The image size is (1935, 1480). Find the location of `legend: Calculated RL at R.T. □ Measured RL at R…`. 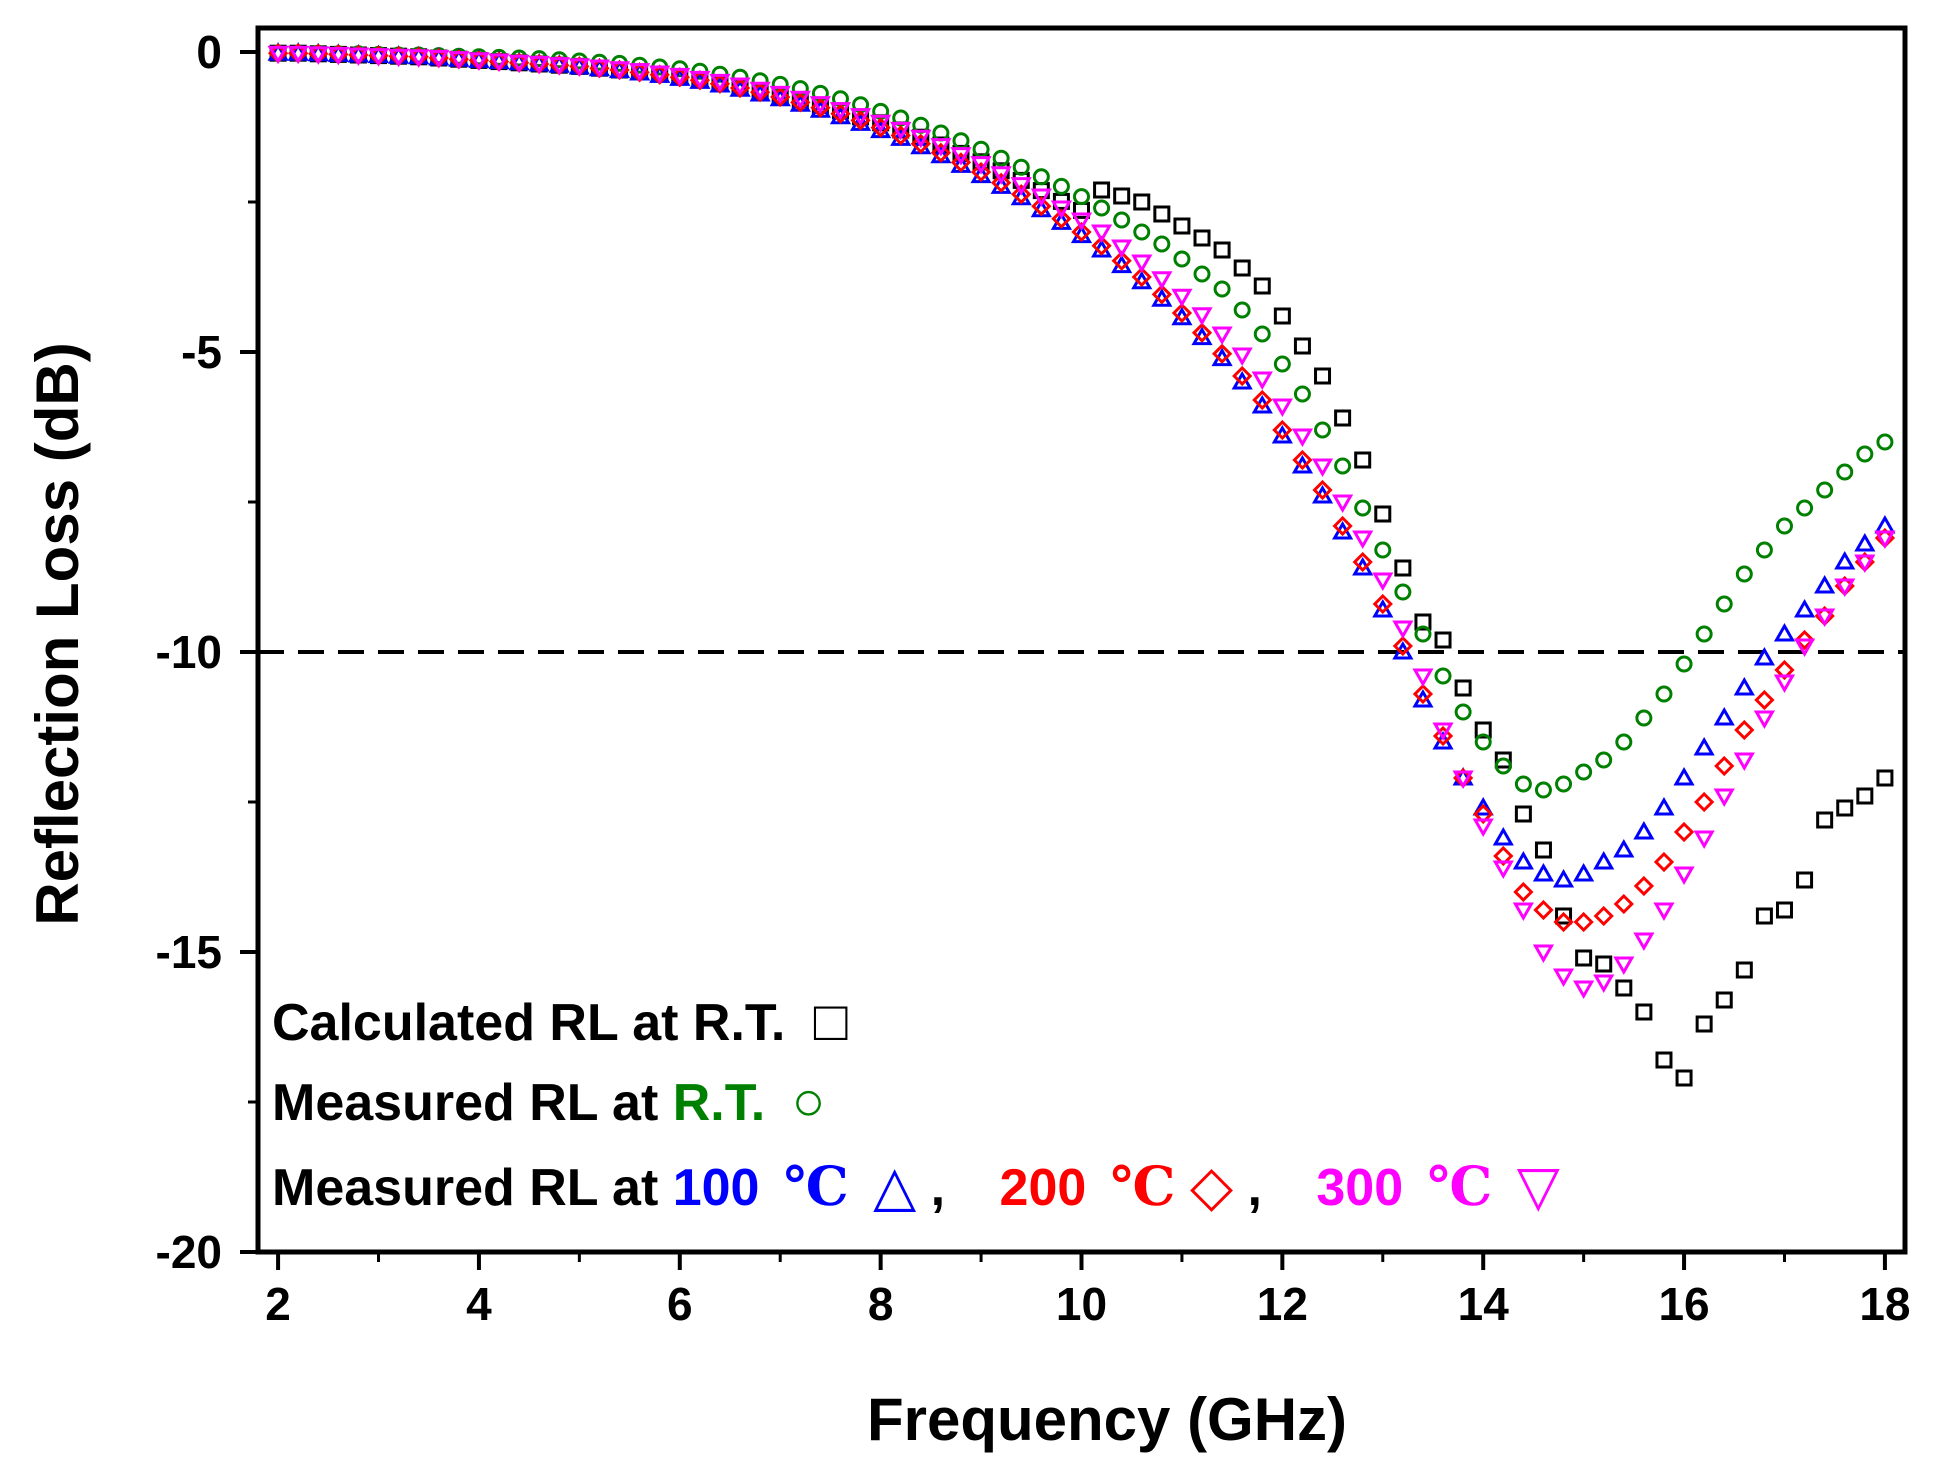

legend: Calculated RL at R.T. □ Measured RL at R… is located at coordinates (916, 1103).